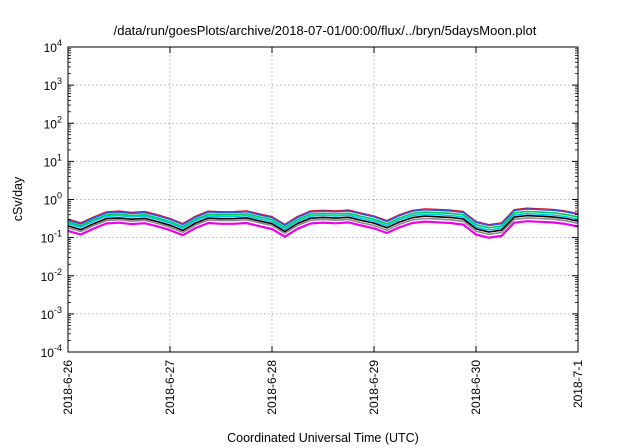 This screenshot has height=448, width=640. Describe the element at coordinates (51, 275) in the screenshot. I see `y-tick-label: 10⁻²` at that location.